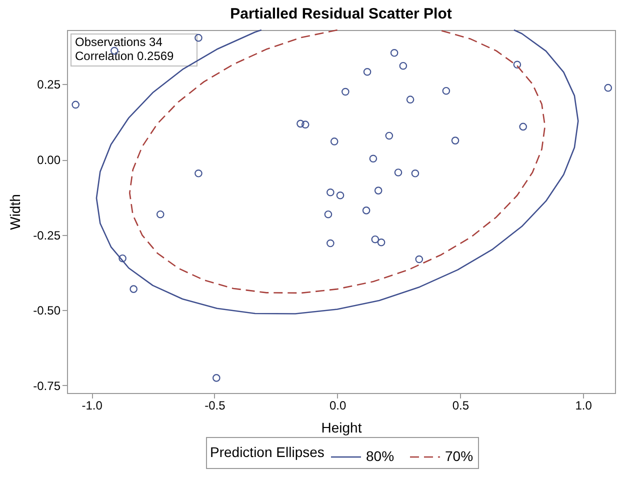 This screenshot has height=480, width=640. What do you see at coordinates (267, 452) in the screenshot?
I see `legend-title: Prediction Ellipses` at bounding box center [267, 452].